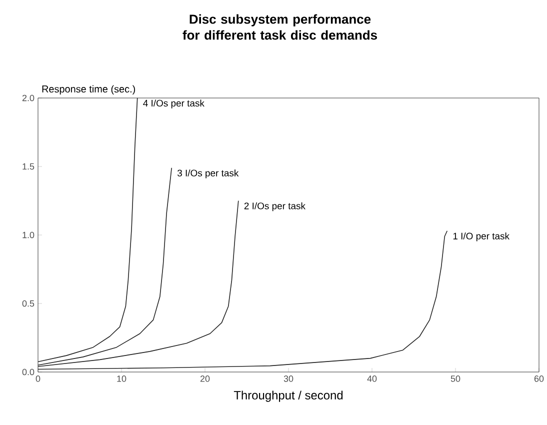 The image size is (547, 425). I want to click on line-series, so click(88, 230).